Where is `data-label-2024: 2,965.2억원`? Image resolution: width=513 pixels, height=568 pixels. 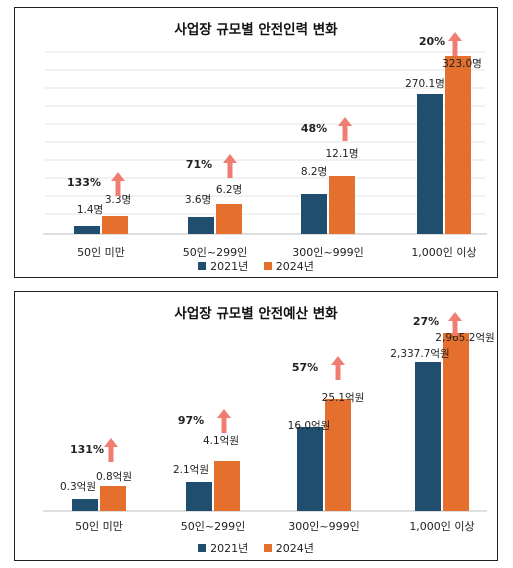 data-label-2024: 2,965.2억원 is located at coordinates (464, 338).